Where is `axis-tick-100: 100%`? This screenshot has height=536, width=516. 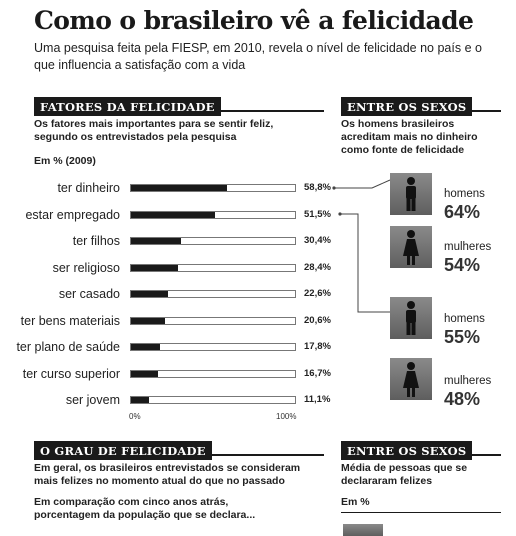
axis-tick-100: 100% is located at coordinates (286, 416).